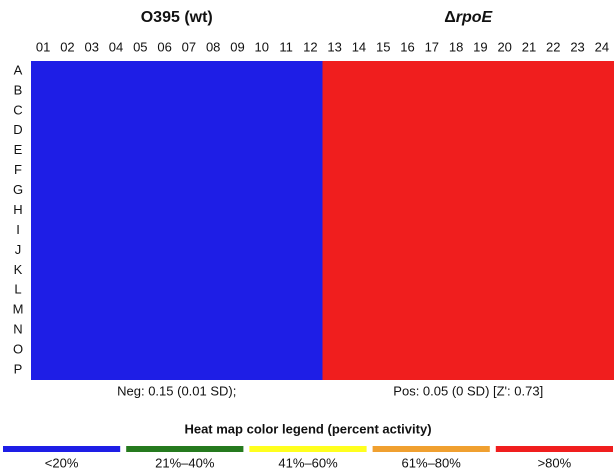  What do you see at coordinates (185, 462) in the screenshot?
I see `legend-label: 21%–40%` at bounding box center [185, 462].